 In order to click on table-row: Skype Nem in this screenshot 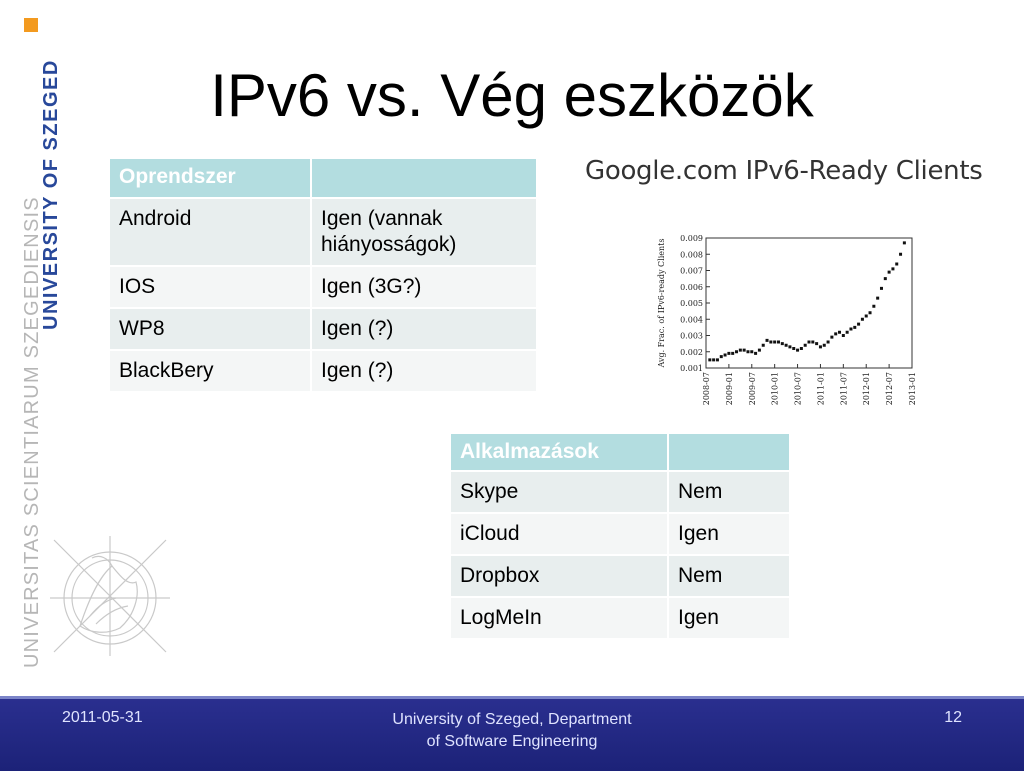, I will do `click(620, 492)`.